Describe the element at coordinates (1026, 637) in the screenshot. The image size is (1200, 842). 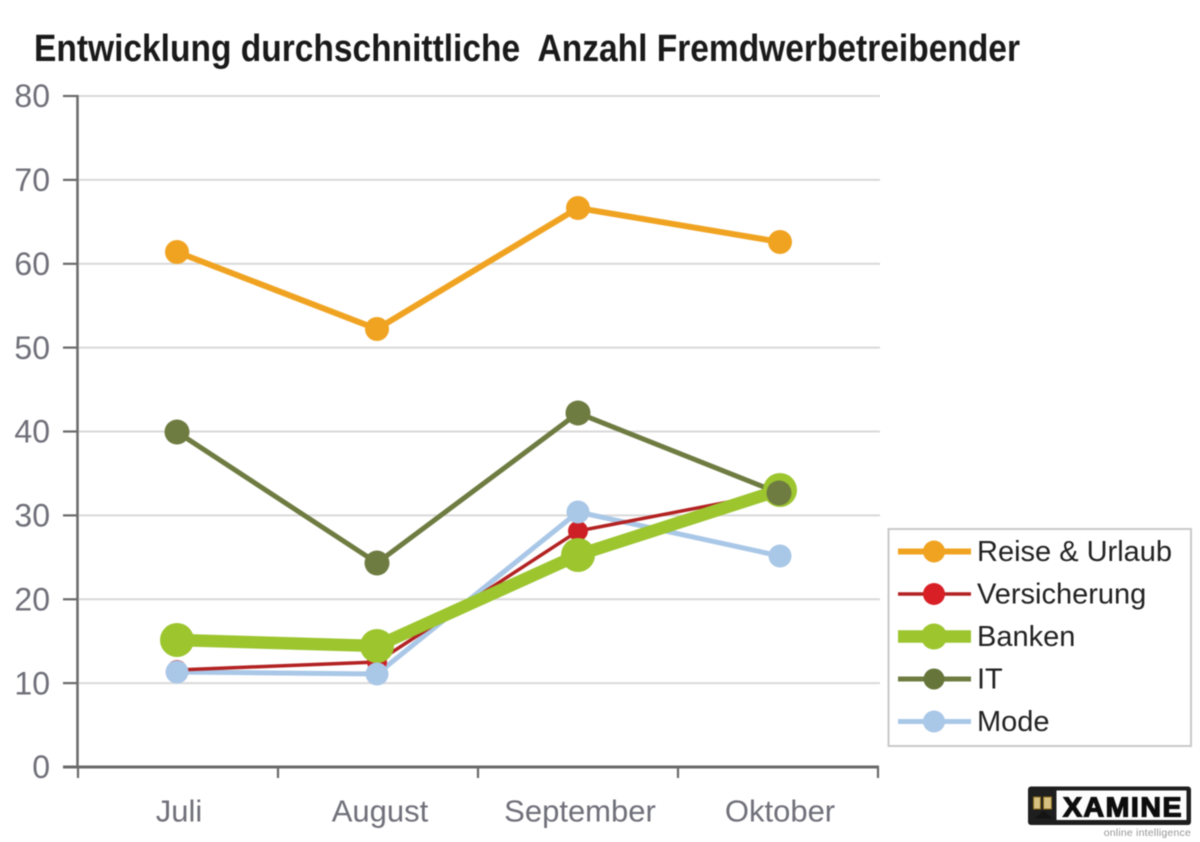
I see `svg-text: Banken` at that location.